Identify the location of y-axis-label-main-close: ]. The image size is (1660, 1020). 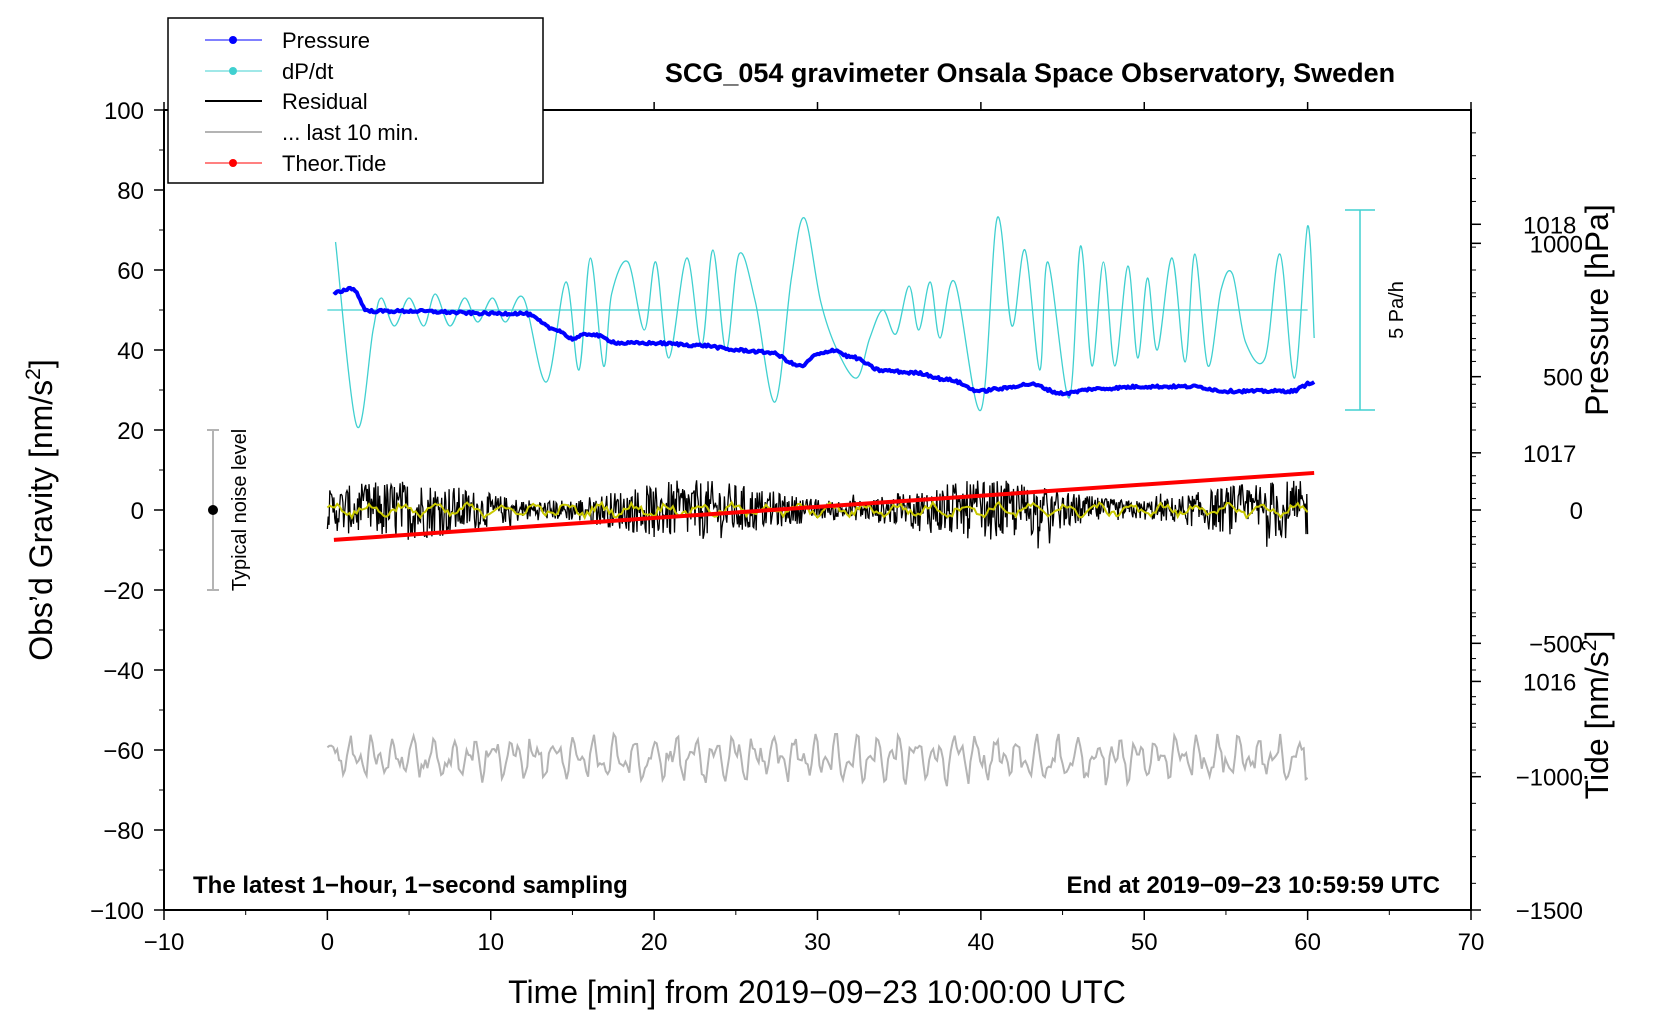
(41, 363).